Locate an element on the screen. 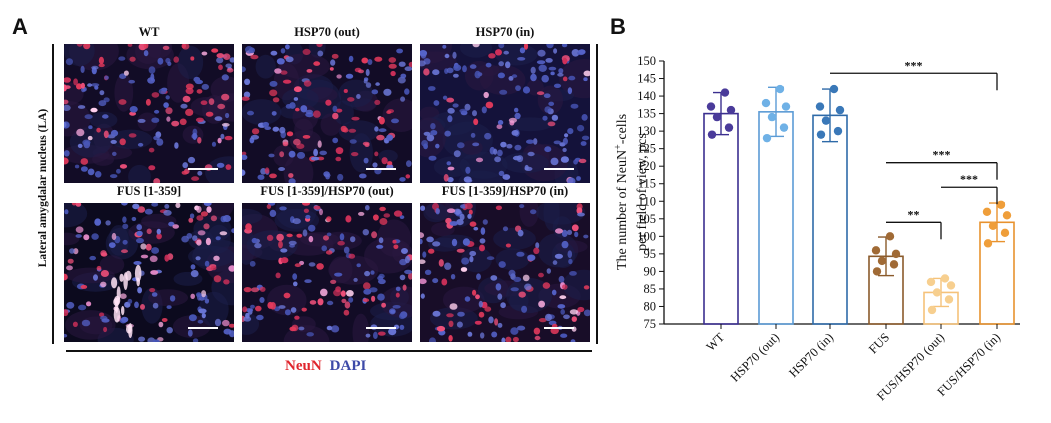  y-tick-label: 115 is located at coordinates (647, 184).